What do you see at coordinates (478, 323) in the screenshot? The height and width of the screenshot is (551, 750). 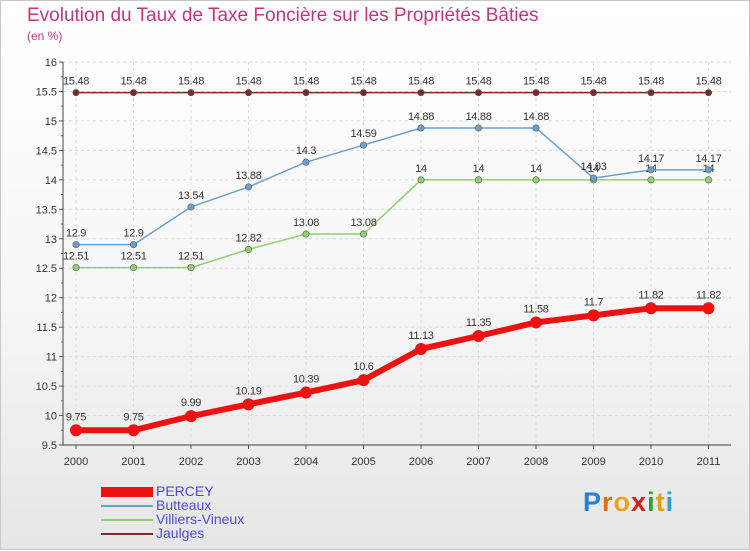 I see `data-label-percey: 11.35` at bounding box center [478, 323].